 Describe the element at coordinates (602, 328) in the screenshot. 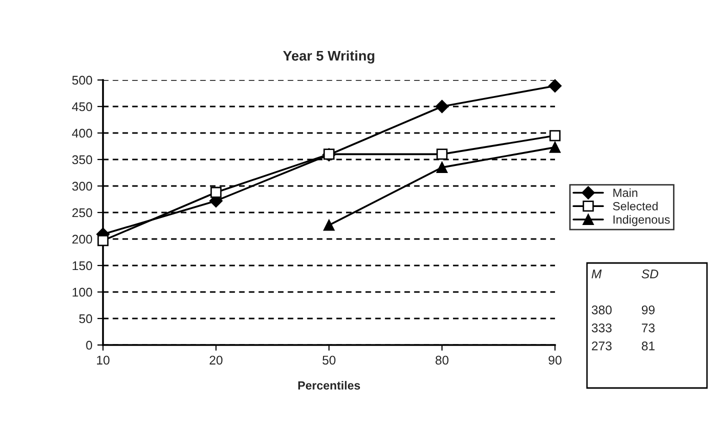

I see `text: 333` at that location.